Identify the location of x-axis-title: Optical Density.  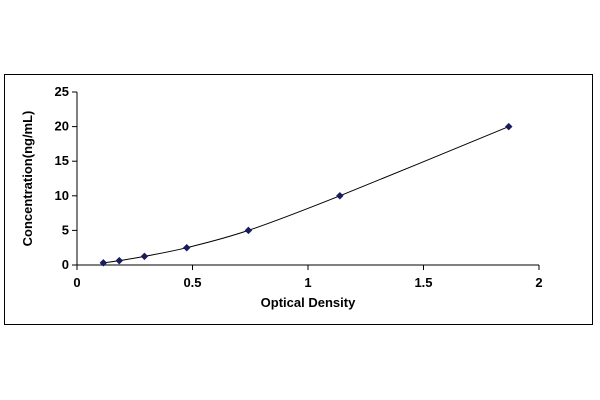
(308, 302).